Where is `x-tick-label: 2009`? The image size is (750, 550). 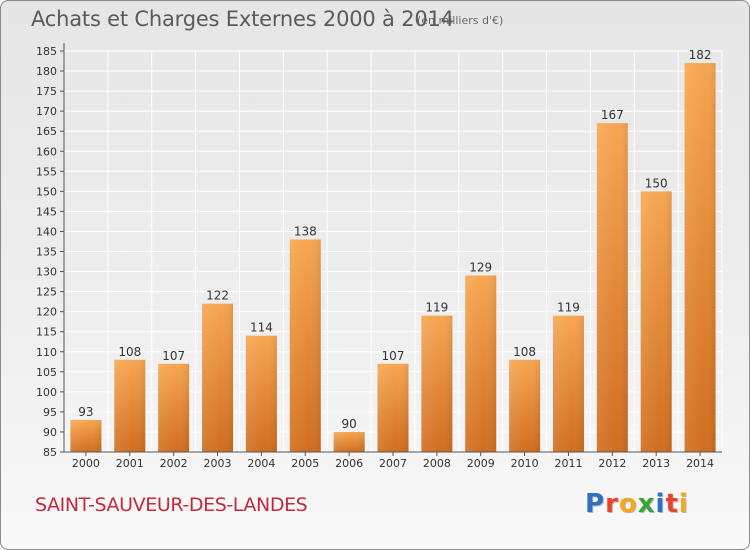 x-tick-label: 2009 is located at coordinates (481, 463).